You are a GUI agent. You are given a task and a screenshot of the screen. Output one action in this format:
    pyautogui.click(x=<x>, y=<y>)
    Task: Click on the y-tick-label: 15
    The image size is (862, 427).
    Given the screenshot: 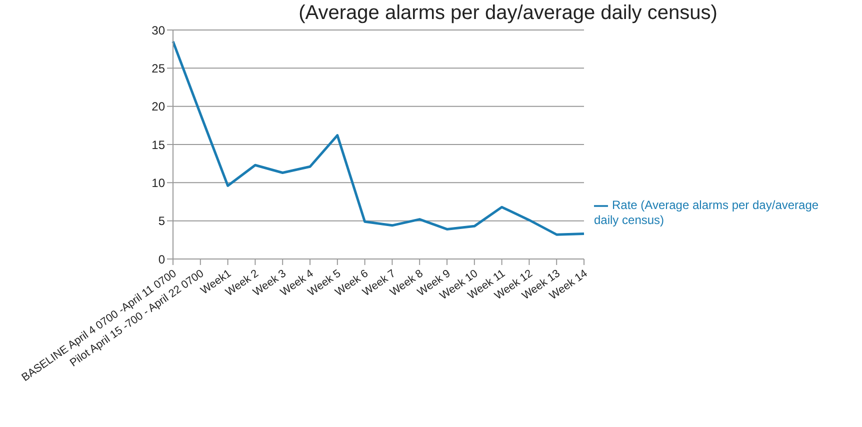 What is the action you would take?
    pyautogui.click(x=159, y=145)
    